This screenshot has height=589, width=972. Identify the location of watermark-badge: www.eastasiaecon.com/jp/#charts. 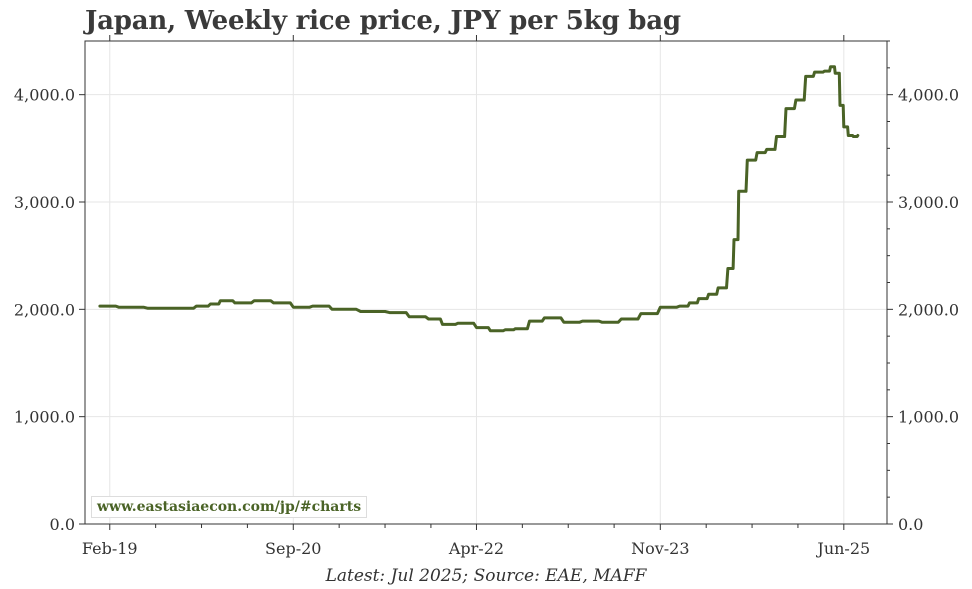
(229, 507).